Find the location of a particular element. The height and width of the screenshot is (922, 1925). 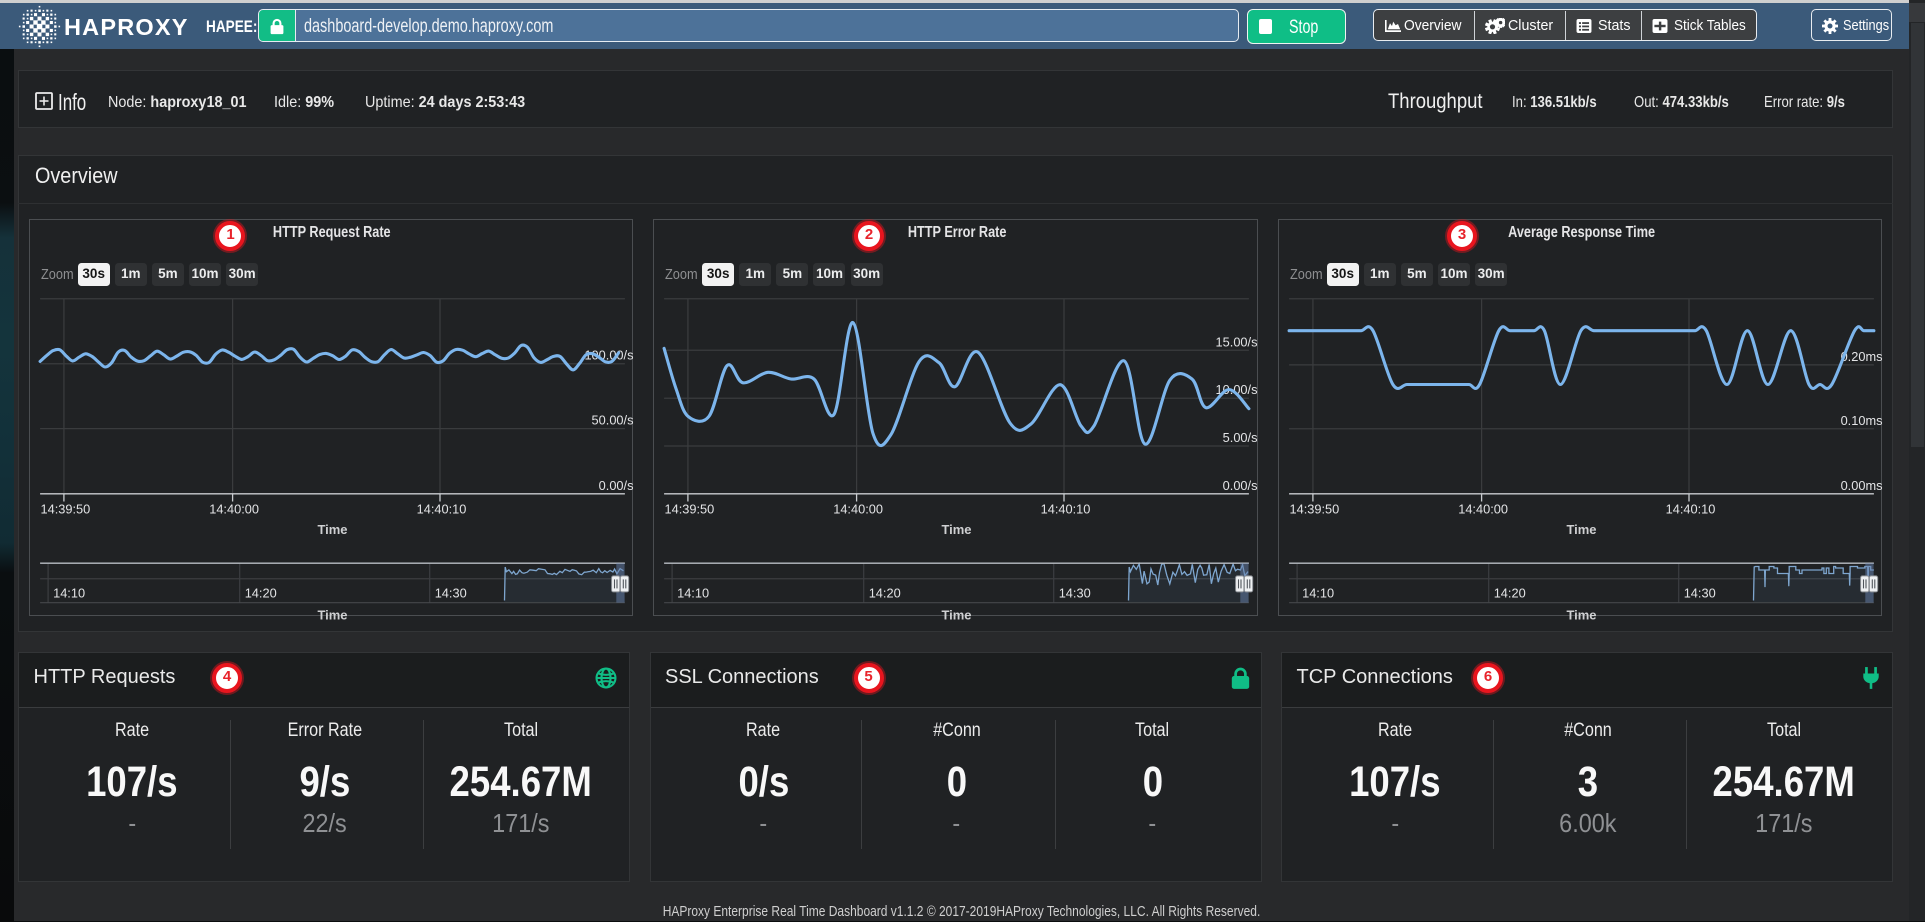

svg-text: 5.00/s is located at coordinates (1240, 437).